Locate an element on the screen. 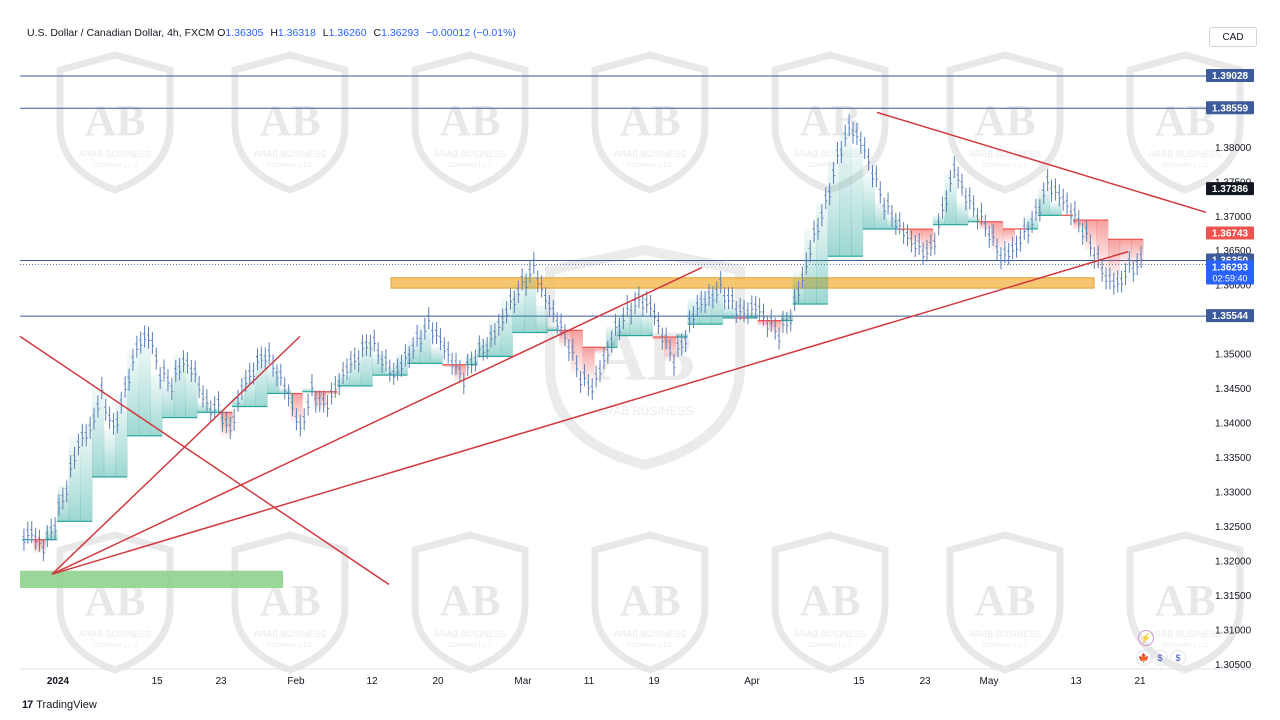  falling-line is located at coordinates (204, 460).